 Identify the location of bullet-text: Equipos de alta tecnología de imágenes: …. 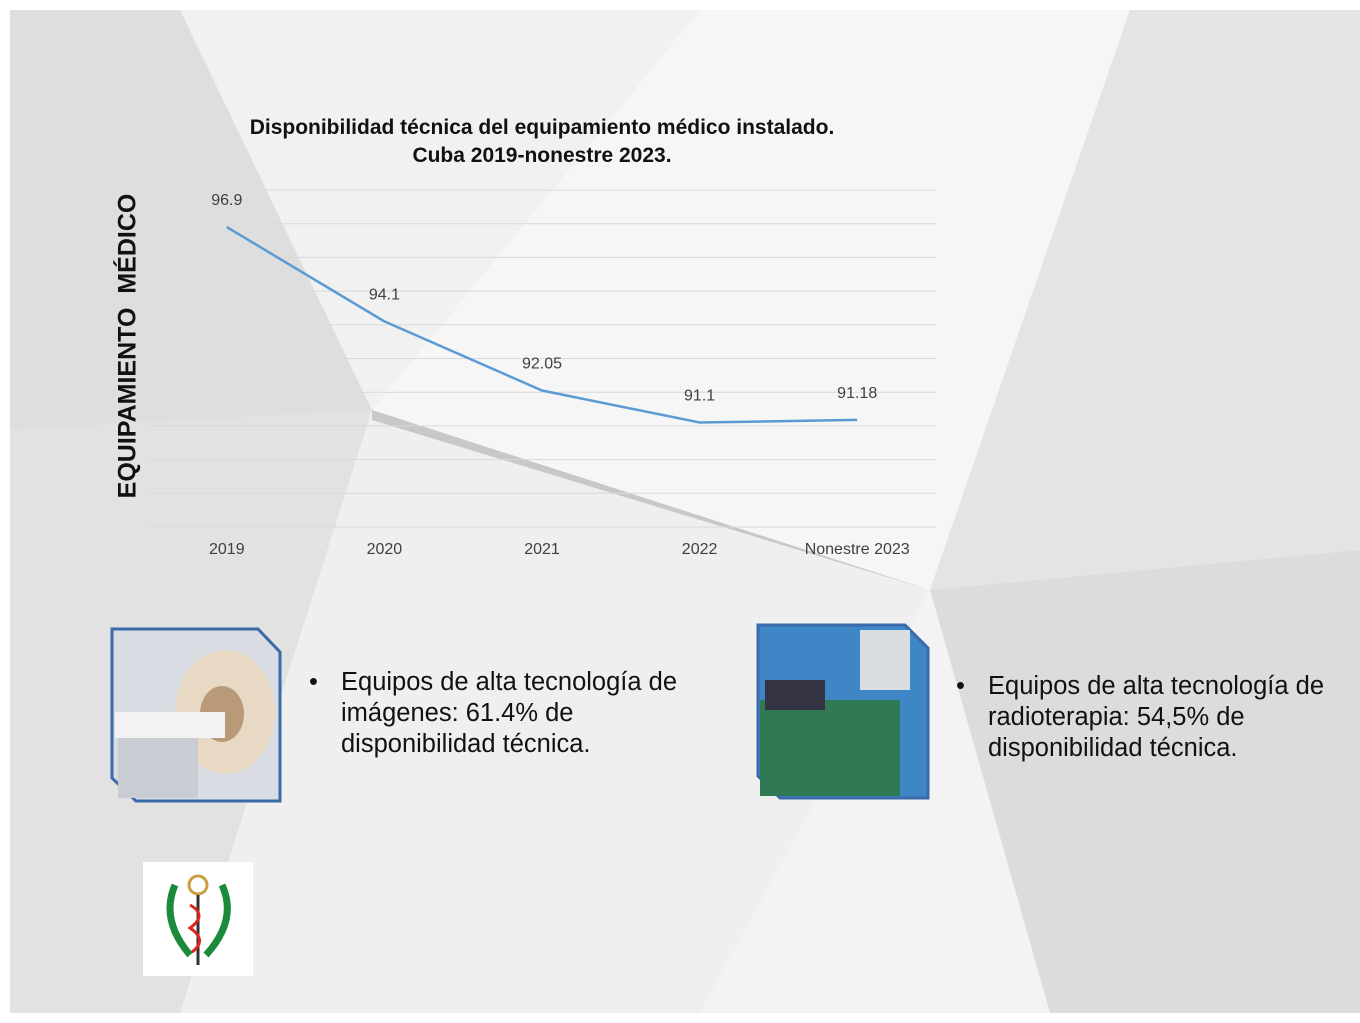
(497, 713).